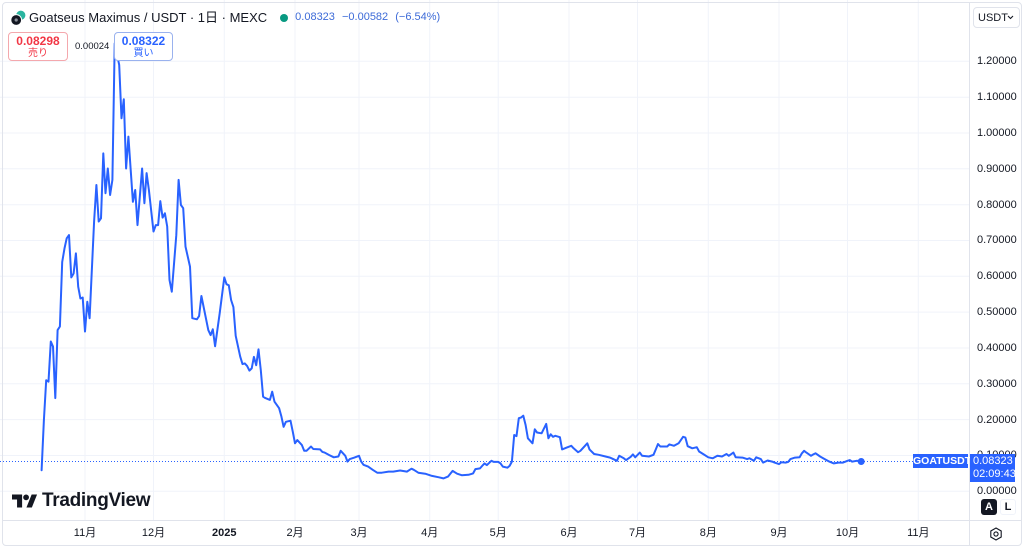  Describe the element at coordinates (143, 53) in the screenshot. I see `buy-label: 買い` at that location.